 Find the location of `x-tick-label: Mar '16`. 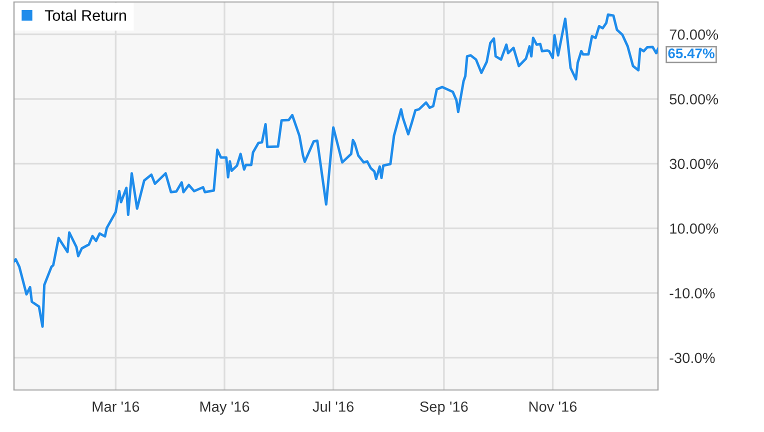

x-tick-label: Mar '16 is located at coordinates (116, 406).